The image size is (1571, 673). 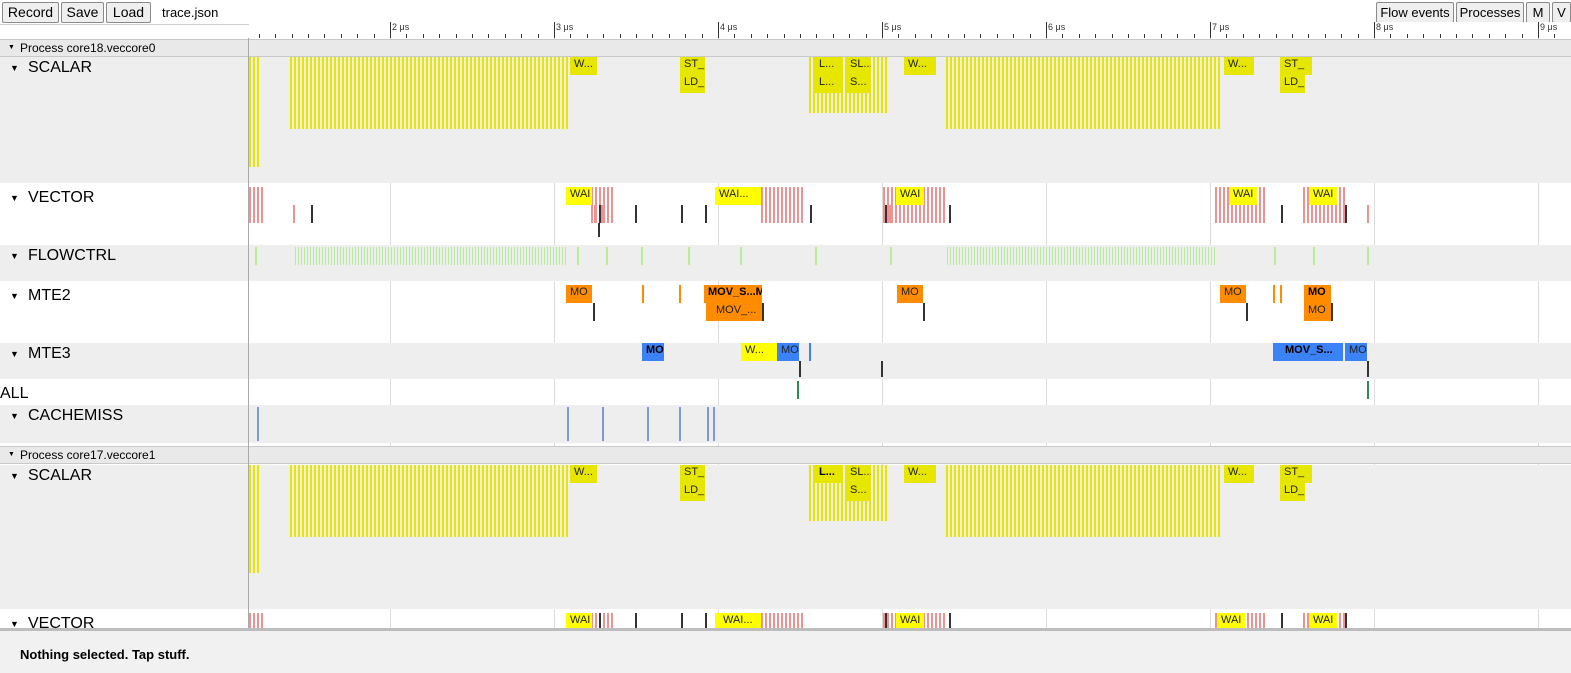 I want to click on v-button: V, so click(x=1561, y=12).